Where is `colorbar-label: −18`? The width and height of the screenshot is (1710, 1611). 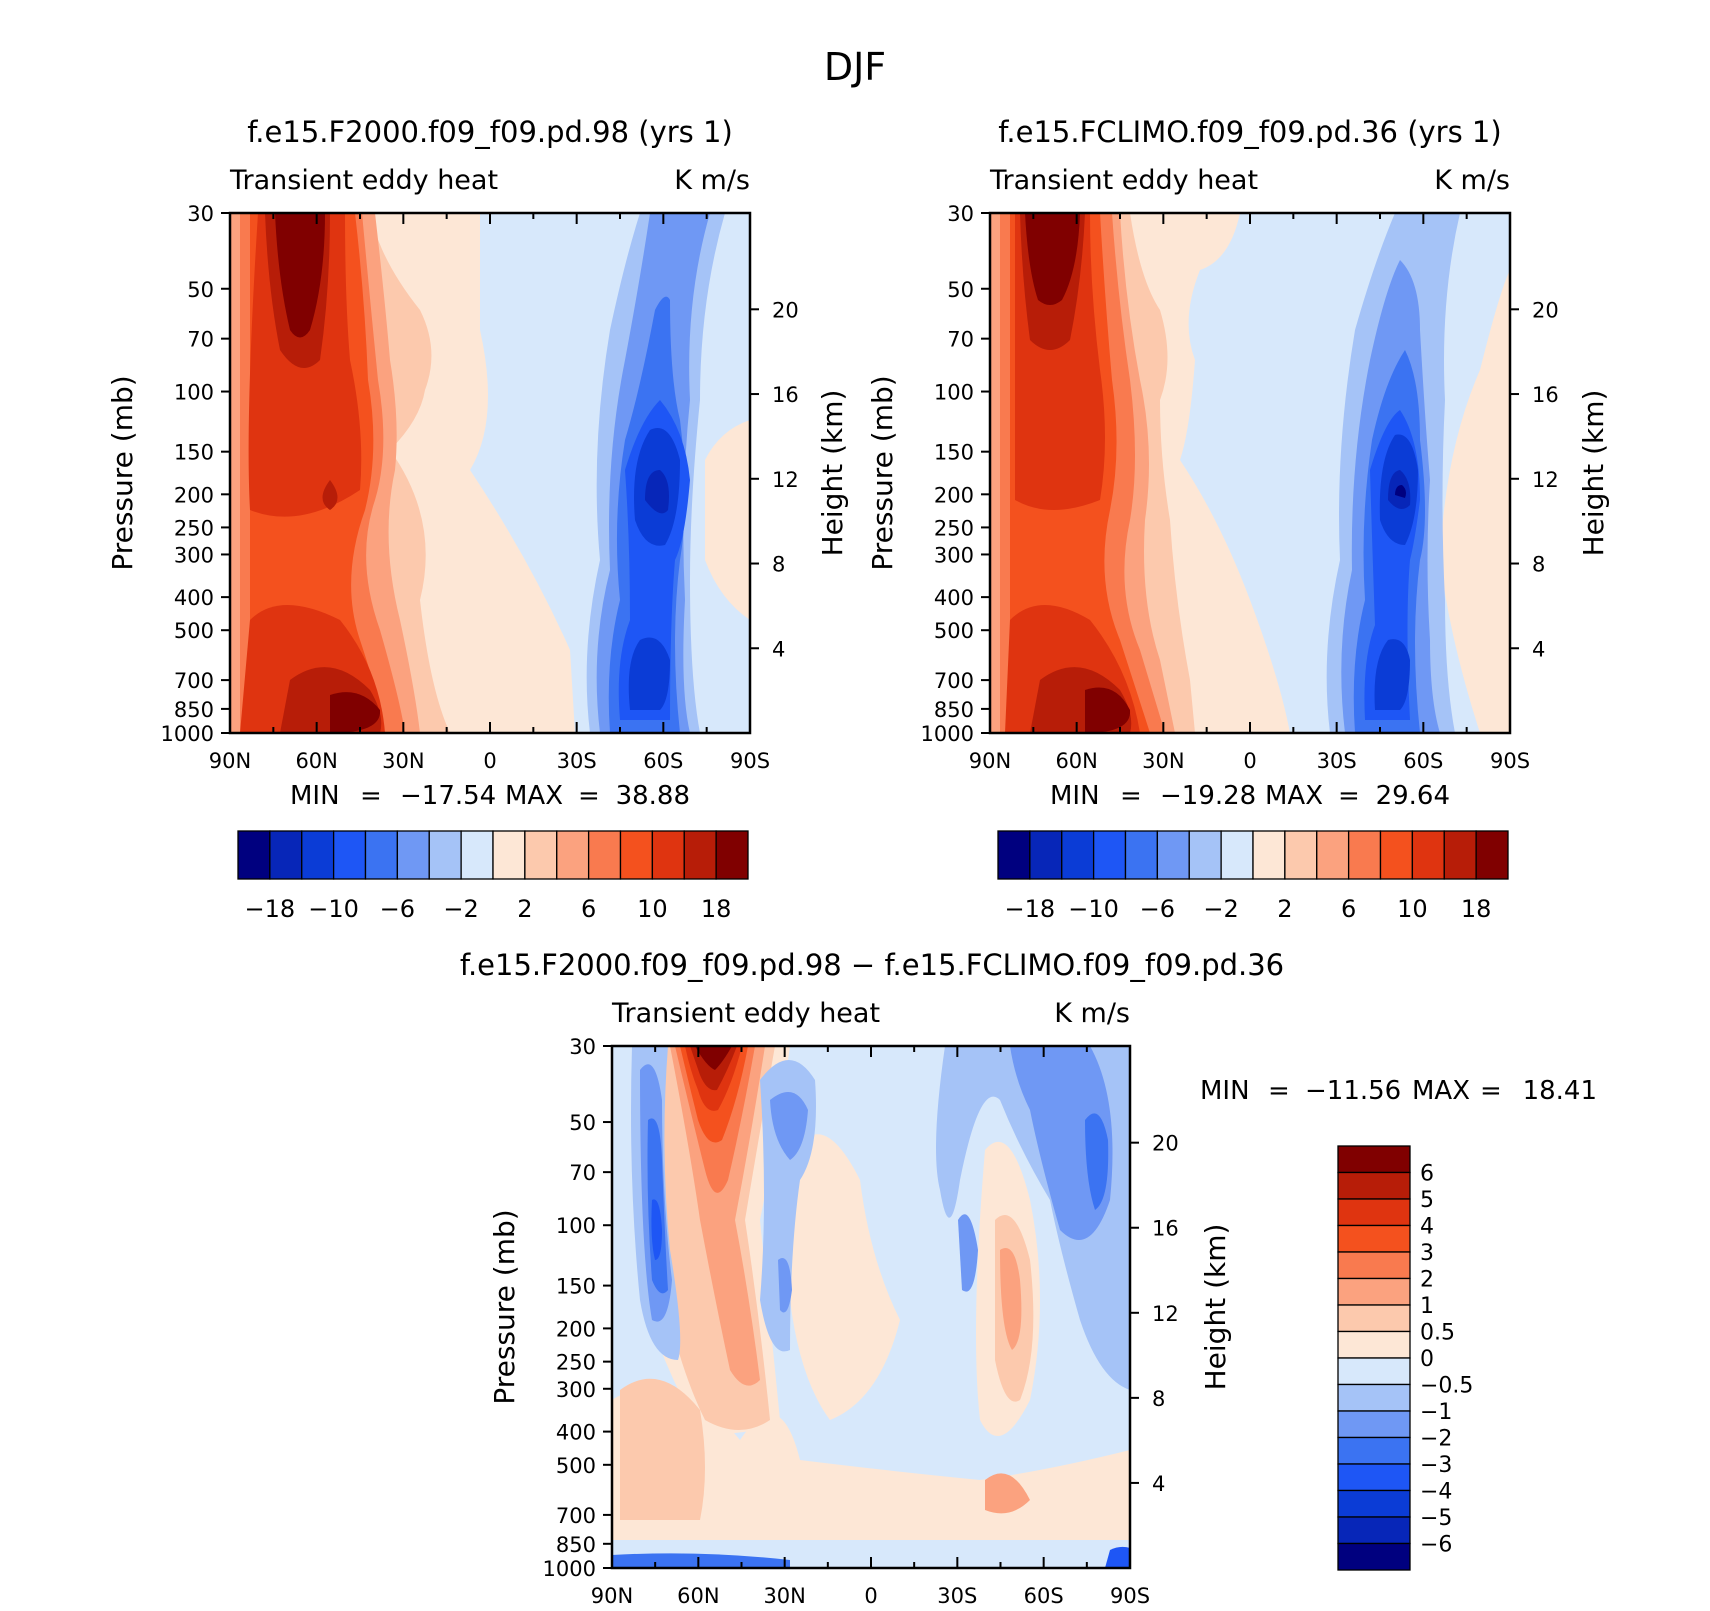 colorbar-label: −18 is located at coordinates (270, 909).